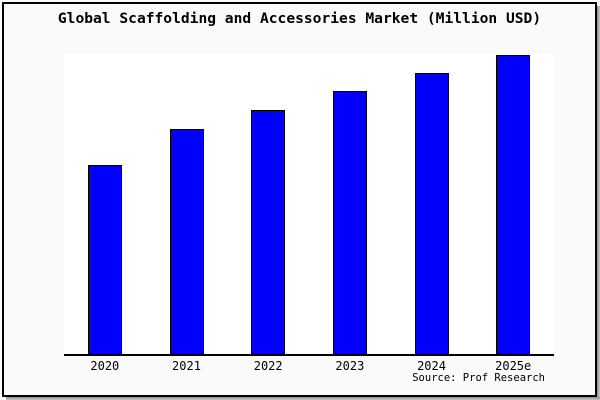 The height and width of the screenshot is (400, 600). I want to click on bar-2021, so click(186, 241).